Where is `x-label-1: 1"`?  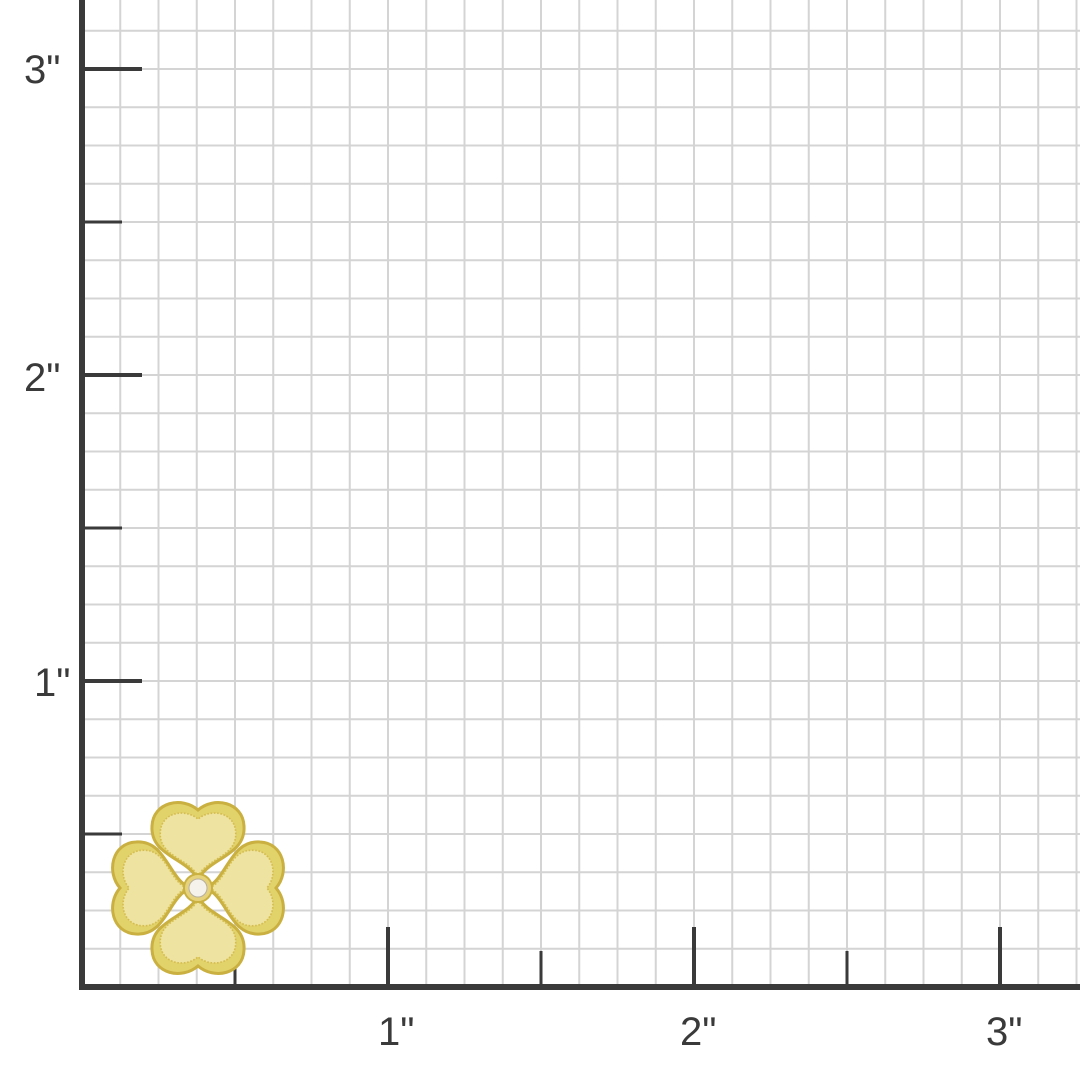 x-label-1: 1" is located at coordinates (396, 1032).